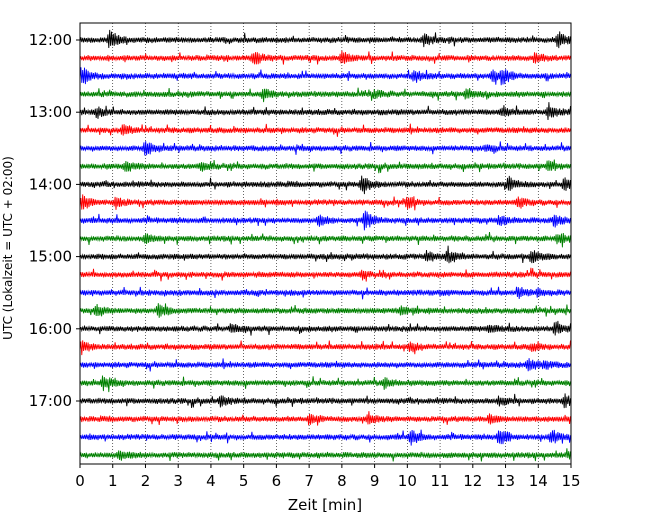 The width and height of the screenshot is (650, 520). Describe the element at coordinates (309, 481) in the screenshot. I see `x-tick-label: 7` at that location.